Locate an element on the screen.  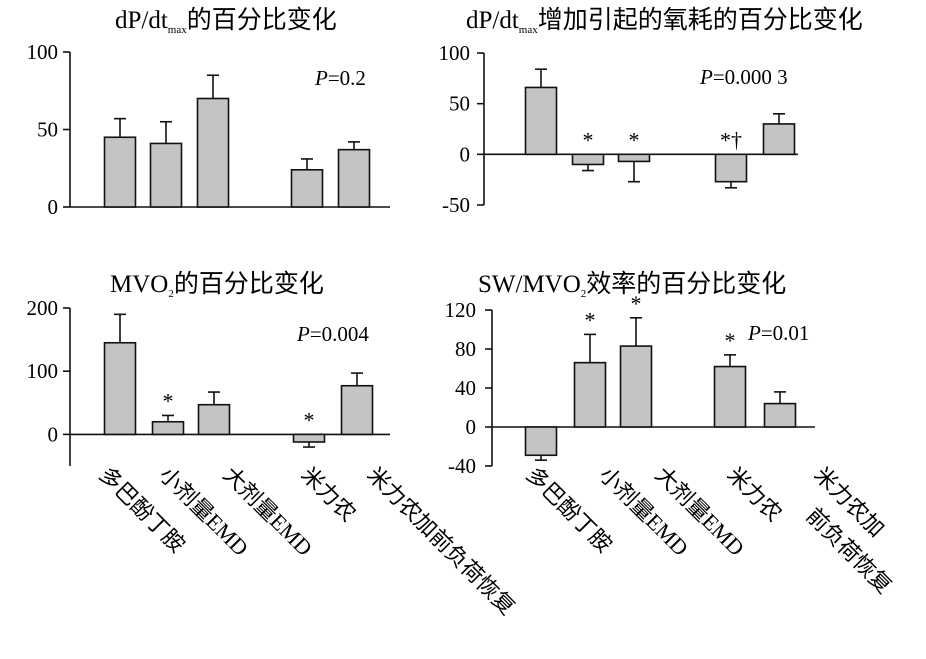
panel-sw-efficiency-p-value: P=0.01 is located at coordinates (778, 333).